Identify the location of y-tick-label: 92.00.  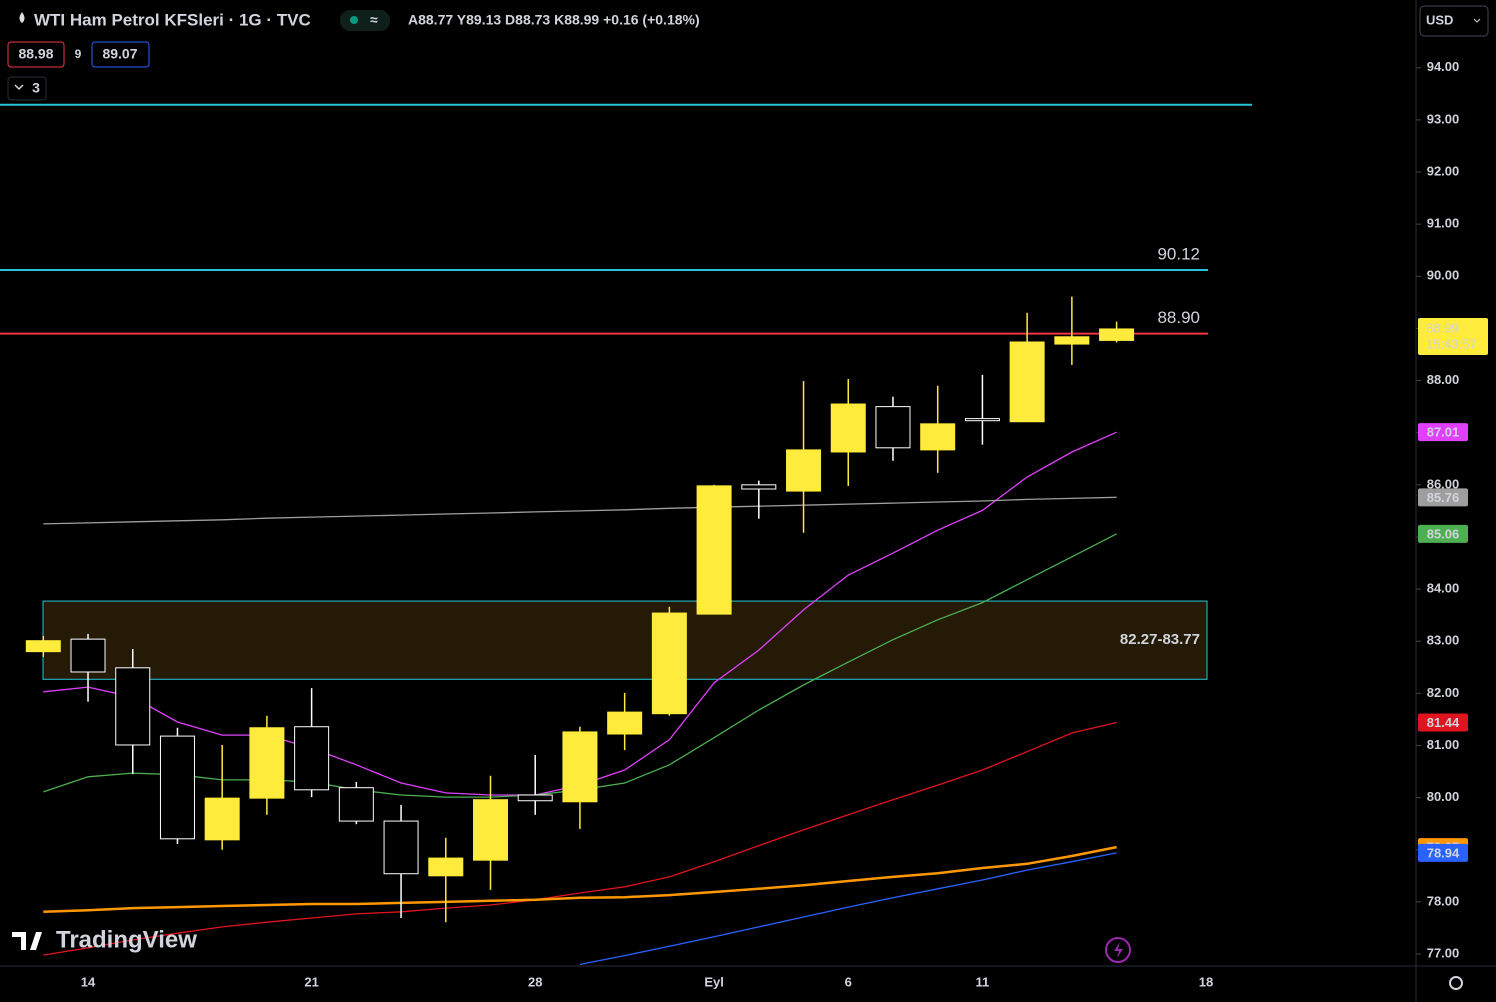
(1443, 170).